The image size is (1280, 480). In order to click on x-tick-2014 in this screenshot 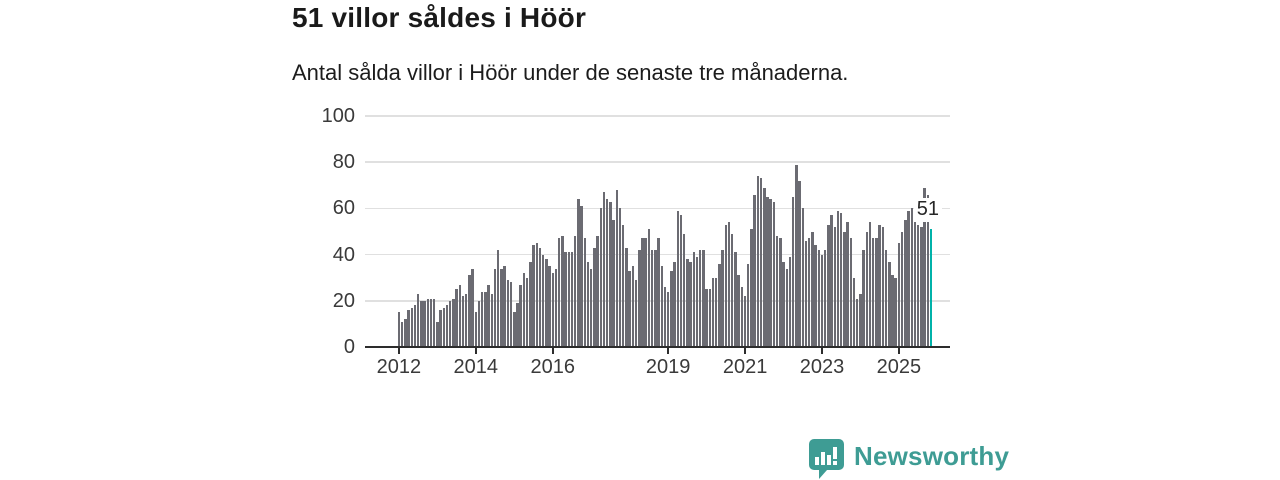, I will do `click(475, 351)`.